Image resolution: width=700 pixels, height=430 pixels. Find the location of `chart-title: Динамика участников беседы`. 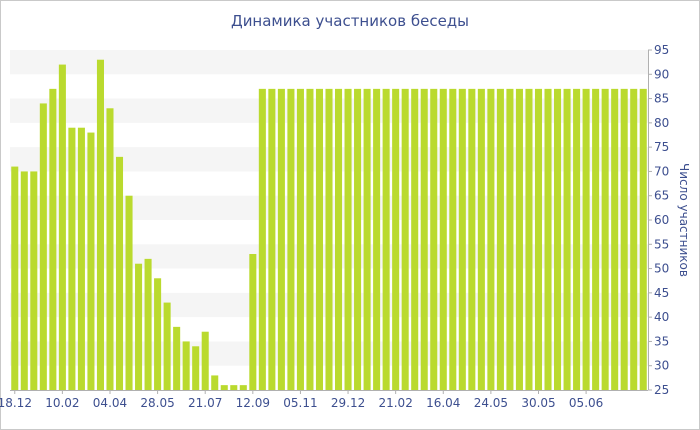

chart-title: Динамика участников беседы is located at coordinates (350, 21).